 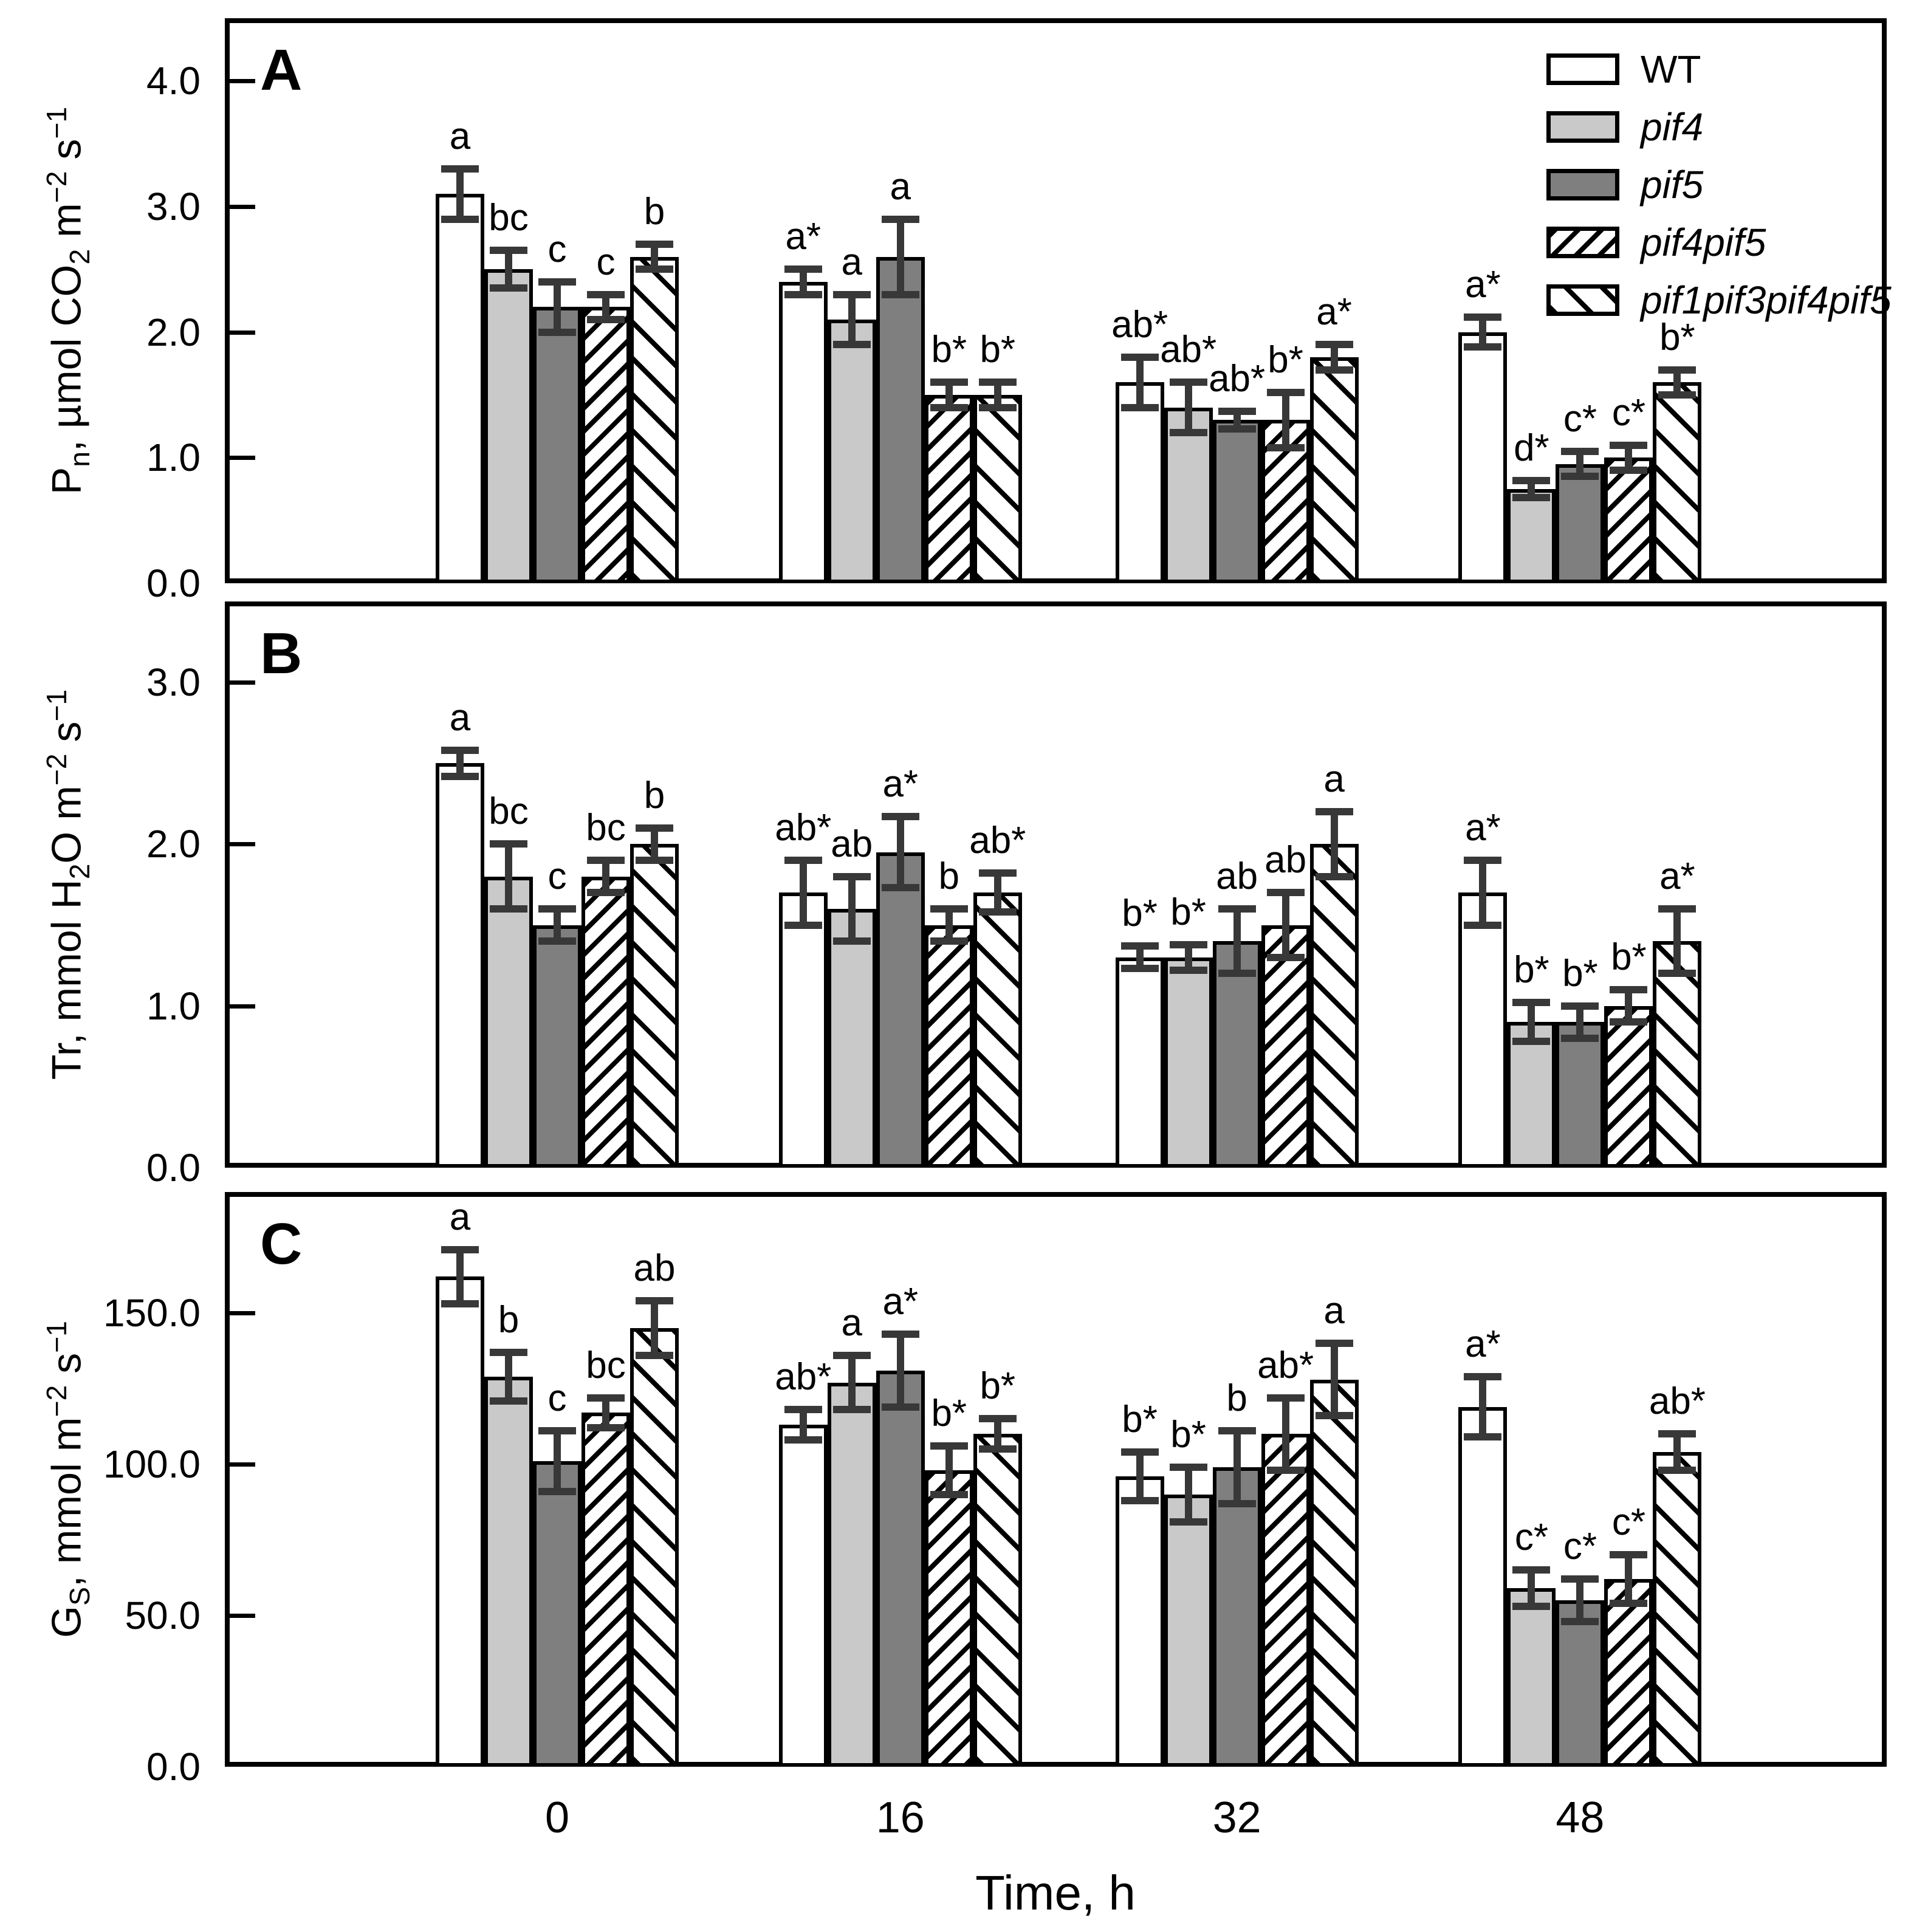 I want to click on panel-B-ytick, so click(x=242, y=844).